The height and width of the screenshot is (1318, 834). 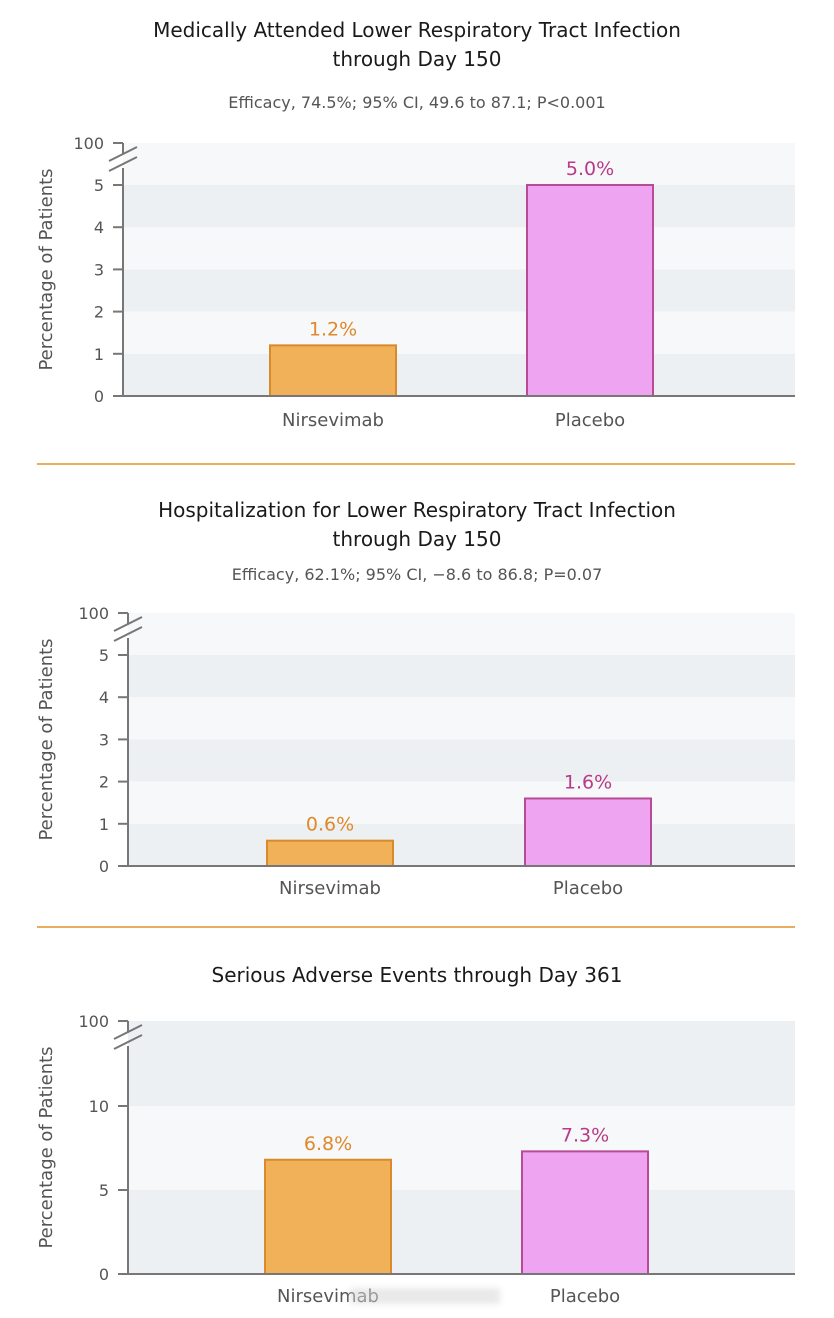 I want to click on chart-2-value-label-nirsevimab: 0.6%, so click(x=330, y=825).